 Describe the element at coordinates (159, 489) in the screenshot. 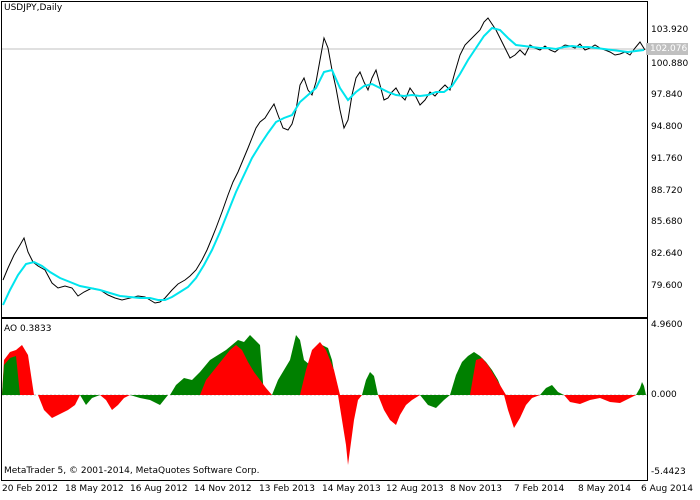

I see `x-tick: 16 Aug 2012` at that location.